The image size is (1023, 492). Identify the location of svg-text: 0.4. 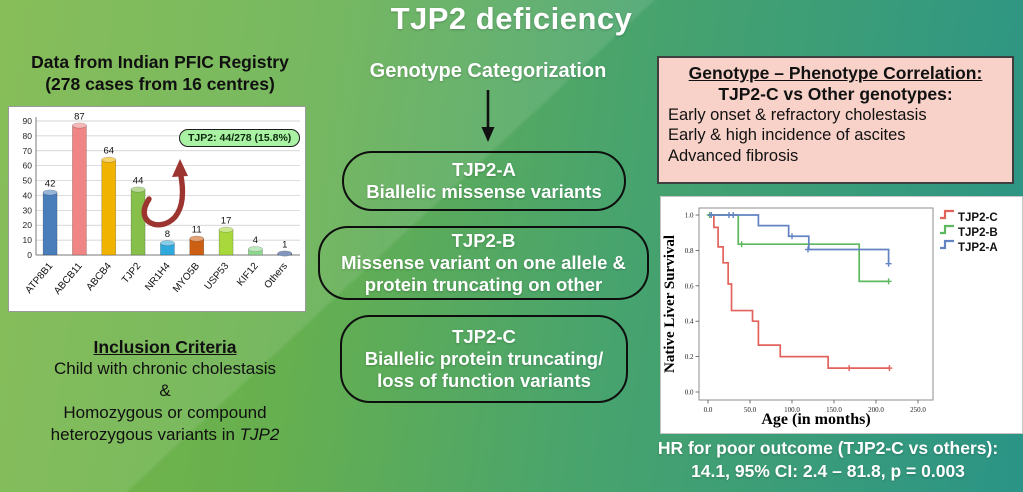
(689, 322).